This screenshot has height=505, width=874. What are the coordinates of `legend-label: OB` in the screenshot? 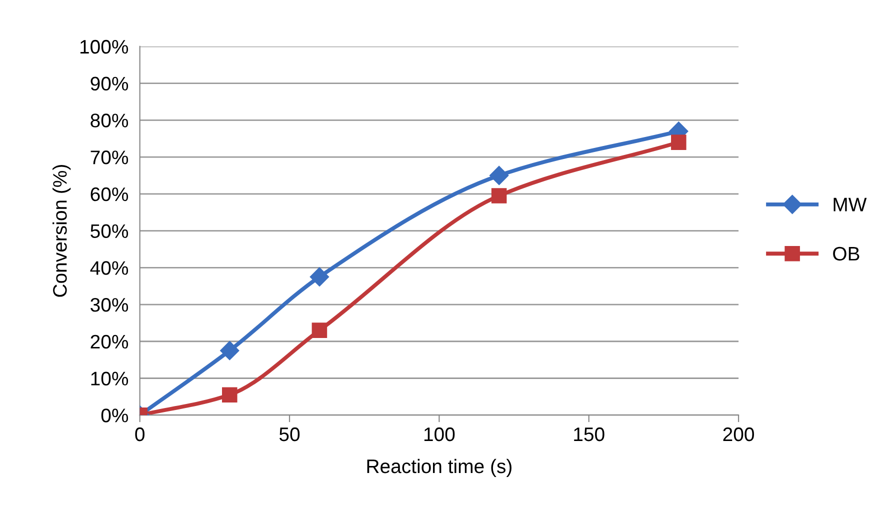 It's located at (846, 253).